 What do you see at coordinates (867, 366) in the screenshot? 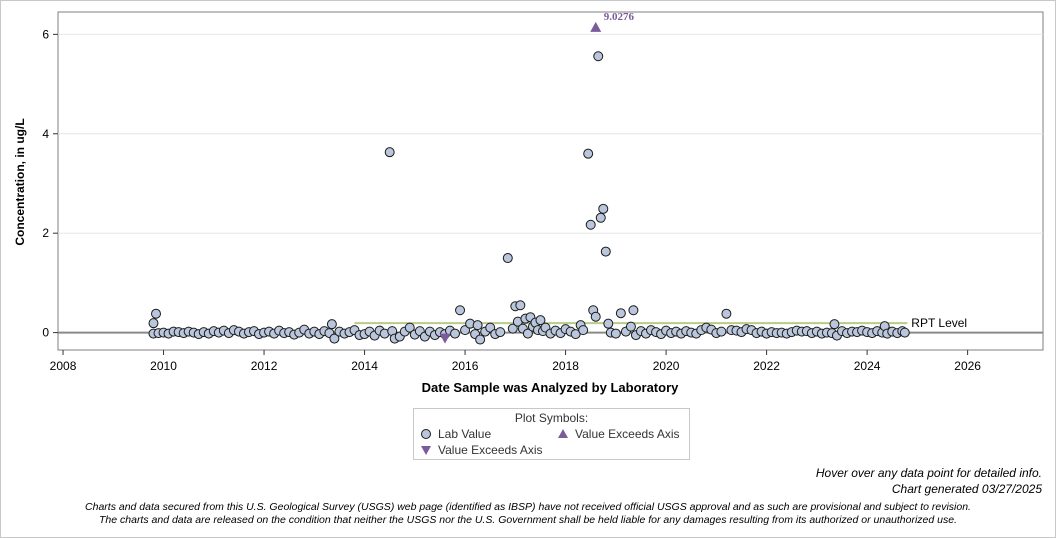
I see `x-tick-label: 2024` at bounding box center [867, 366].